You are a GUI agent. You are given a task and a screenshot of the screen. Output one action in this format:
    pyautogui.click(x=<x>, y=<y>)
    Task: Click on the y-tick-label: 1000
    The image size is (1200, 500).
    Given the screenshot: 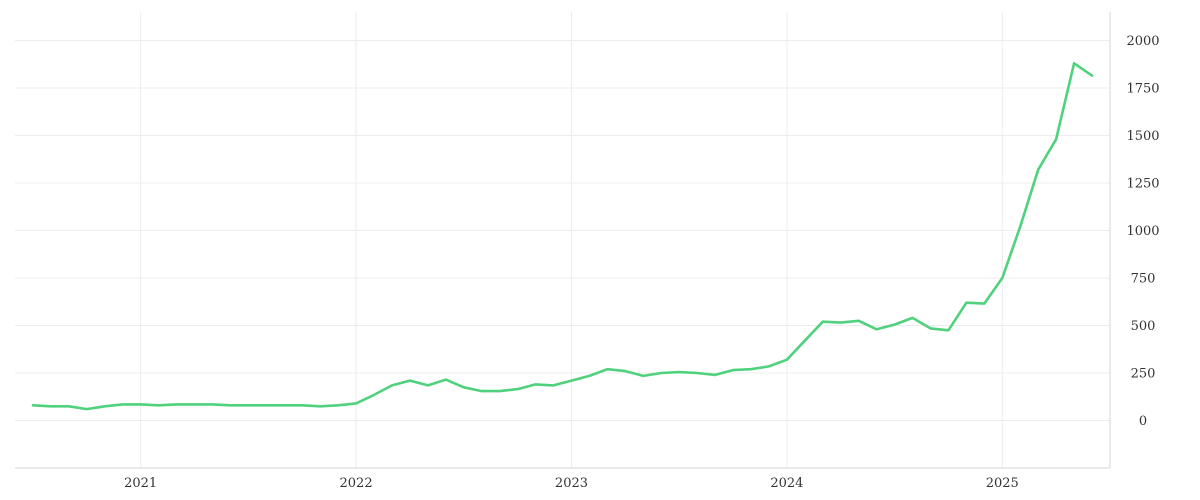 What is the action you would take?
    pyautogui.click(x=1142, y=231)
    